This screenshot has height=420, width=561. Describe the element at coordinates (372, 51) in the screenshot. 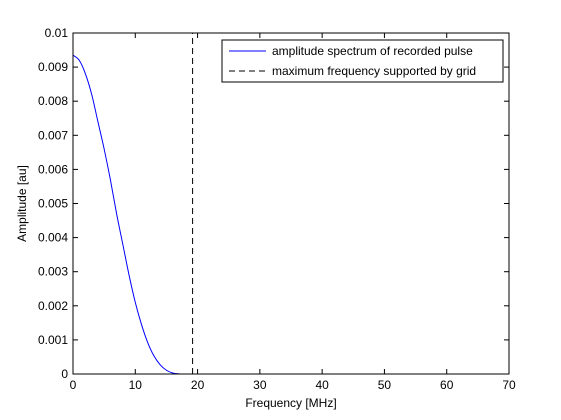

I see `legend-entry-label: amplitude spectrum of recorded pulse` at that location.